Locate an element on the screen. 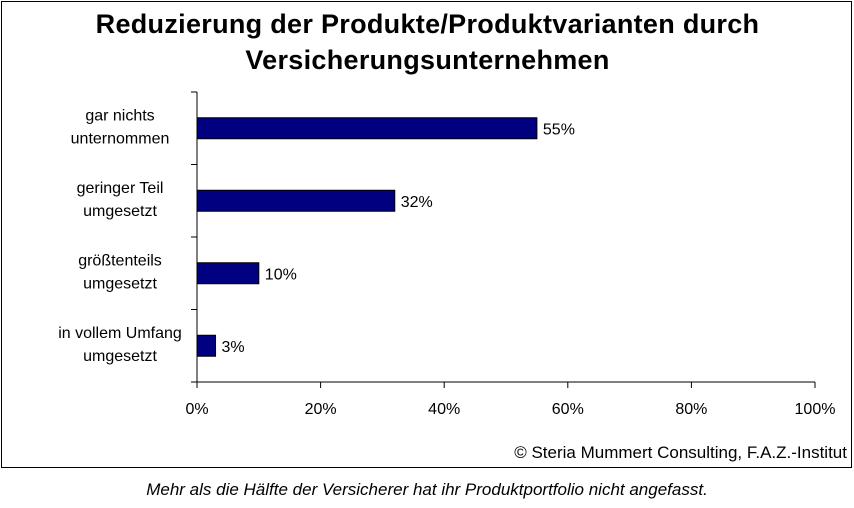  x-tick-label: 80% is located at coordinates (691, 409).